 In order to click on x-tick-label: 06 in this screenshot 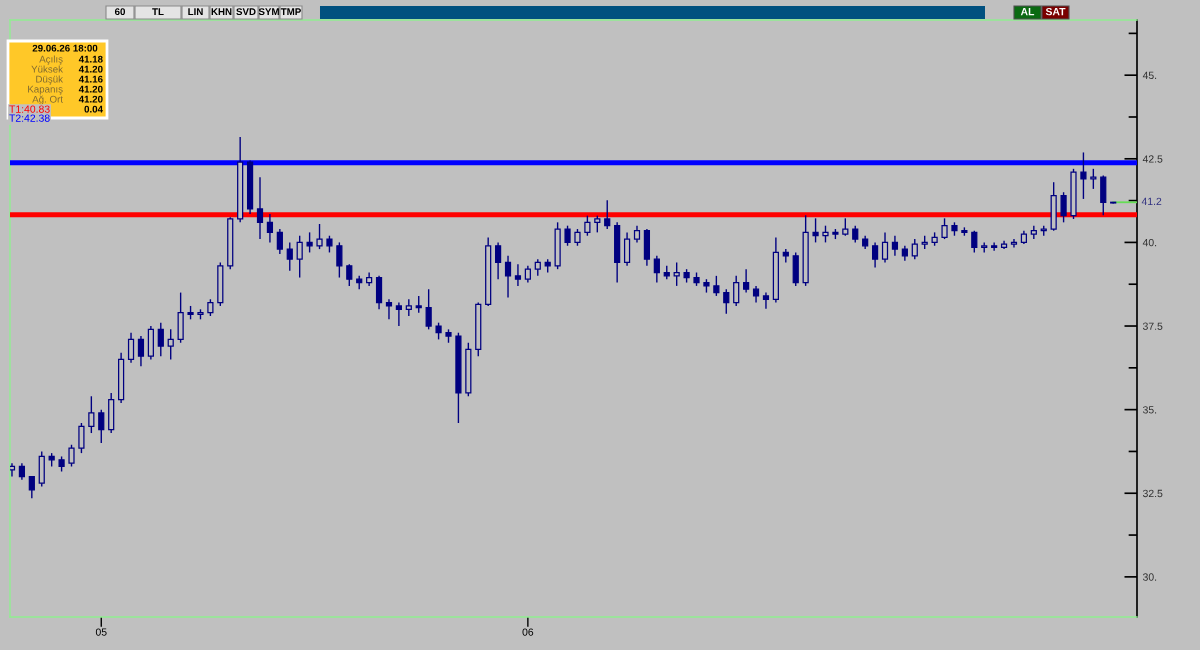, I will do `click(528, 632)`.